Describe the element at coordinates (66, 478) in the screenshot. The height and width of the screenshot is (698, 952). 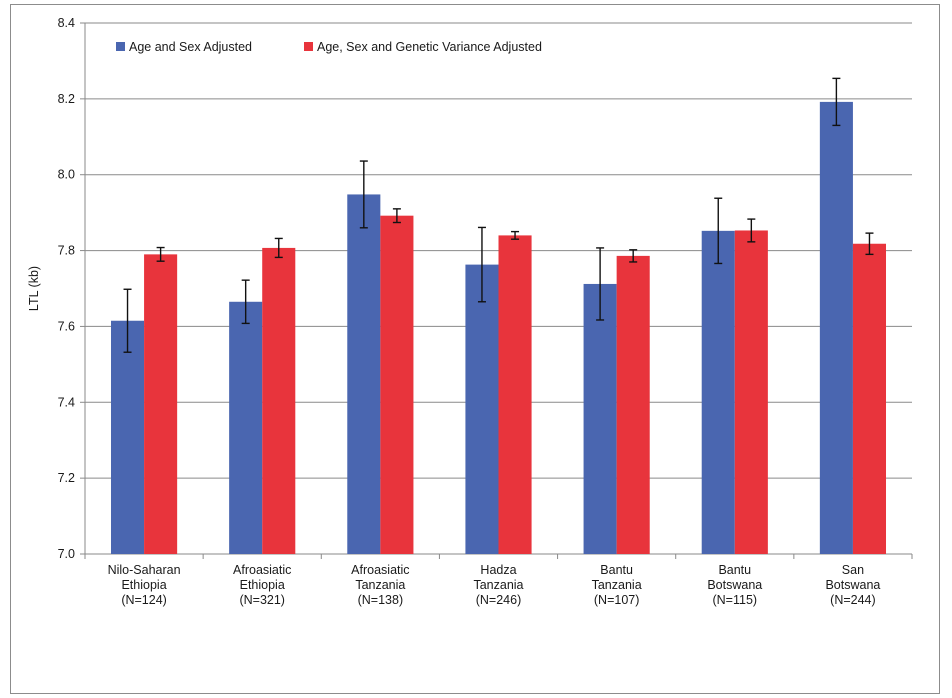
I see `y-tick-label: 7.2` at that location.